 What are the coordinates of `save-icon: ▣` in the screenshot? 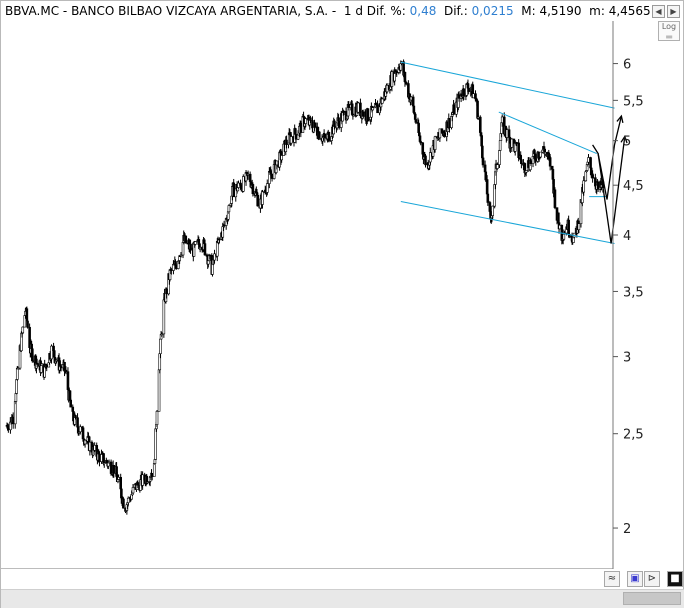 It's located at (635, 579).